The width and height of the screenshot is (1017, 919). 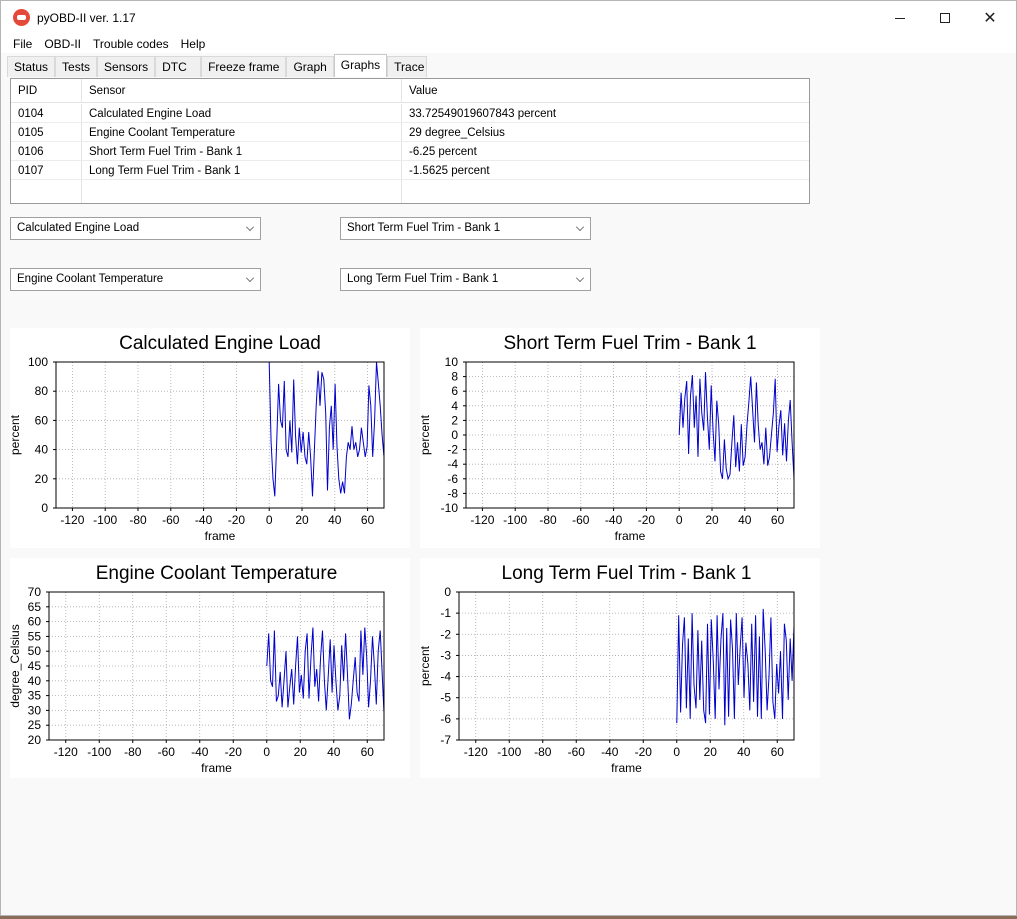 I want to click on column-header-pid: PID, so click(x=28, y=91).